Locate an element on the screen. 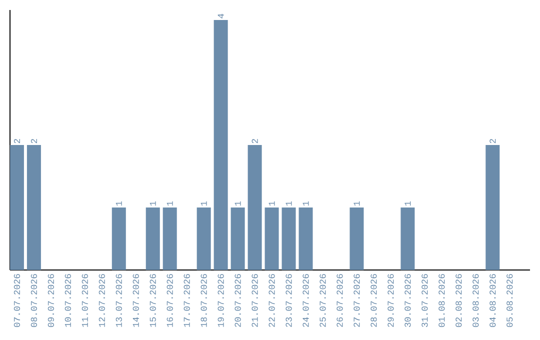 This screenshot has height=340, width=540. x-tick-label: 31.07.2026 is located at coordinates (425, 300).